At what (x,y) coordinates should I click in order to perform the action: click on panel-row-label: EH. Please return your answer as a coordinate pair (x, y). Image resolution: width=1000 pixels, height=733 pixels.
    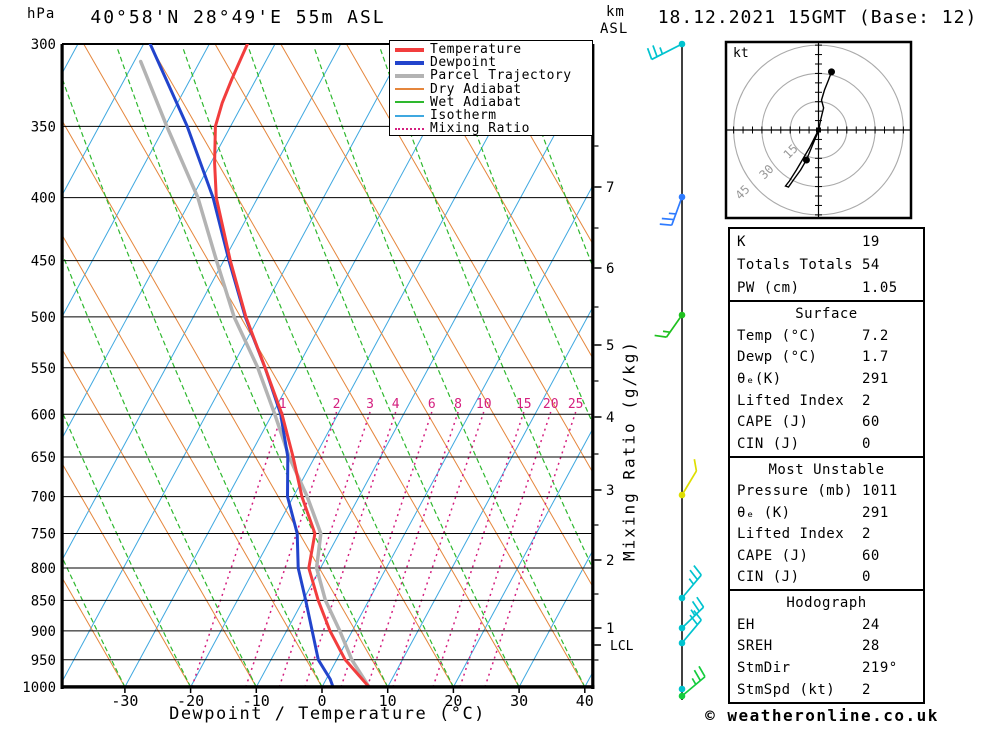
    Looking at the image, I should click on (746, 624).